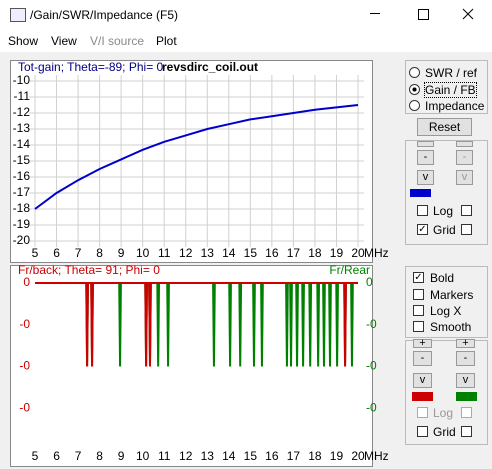 The height and width of the screenshot is (469, 492). What do you see at coordinates (56, 253) in the screenshot?
I see `x-tick-label: 6` at bounding box center [56, 253].